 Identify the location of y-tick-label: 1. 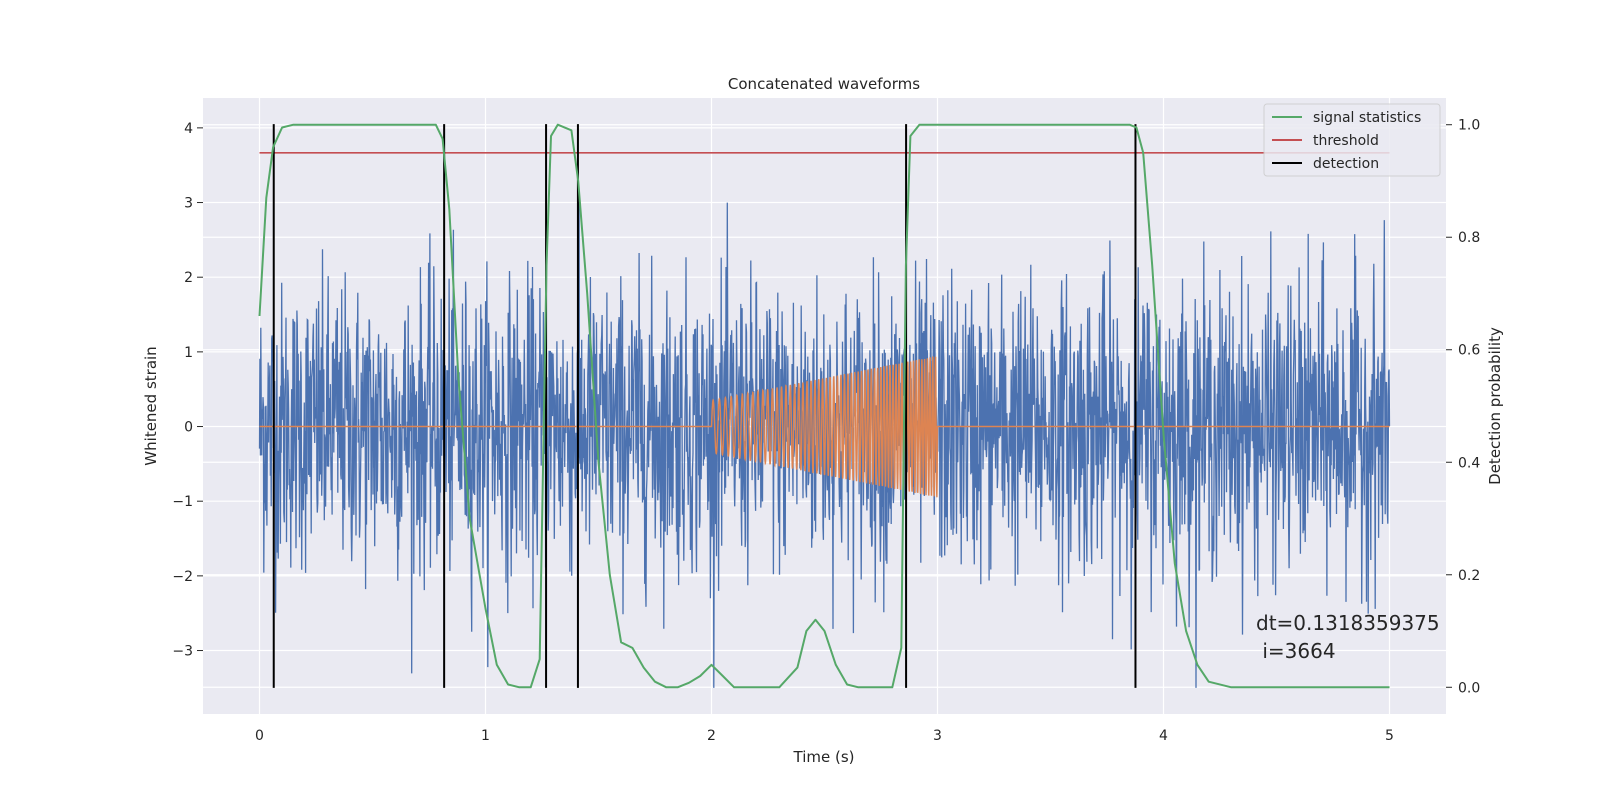
(188, 353).